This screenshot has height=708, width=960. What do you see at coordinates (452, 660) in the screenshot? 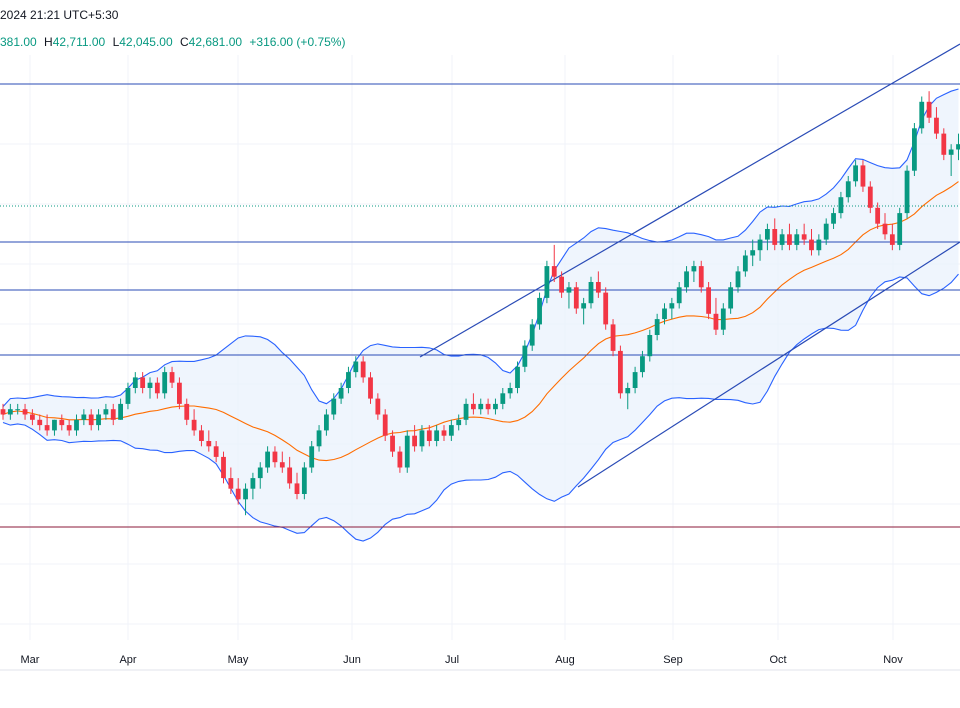
I see `month-label-jul: Jul` at bounding box center [452, 660].